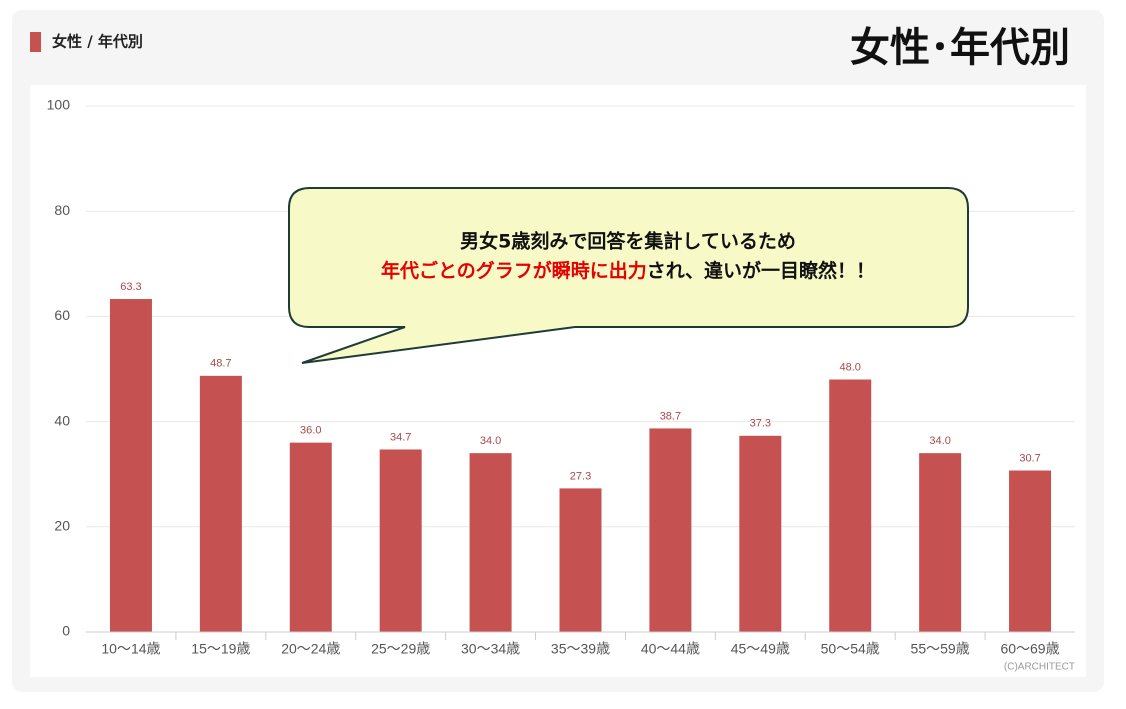  I want to click on x-tick-label: 40〜44歳, so click(670, 649).